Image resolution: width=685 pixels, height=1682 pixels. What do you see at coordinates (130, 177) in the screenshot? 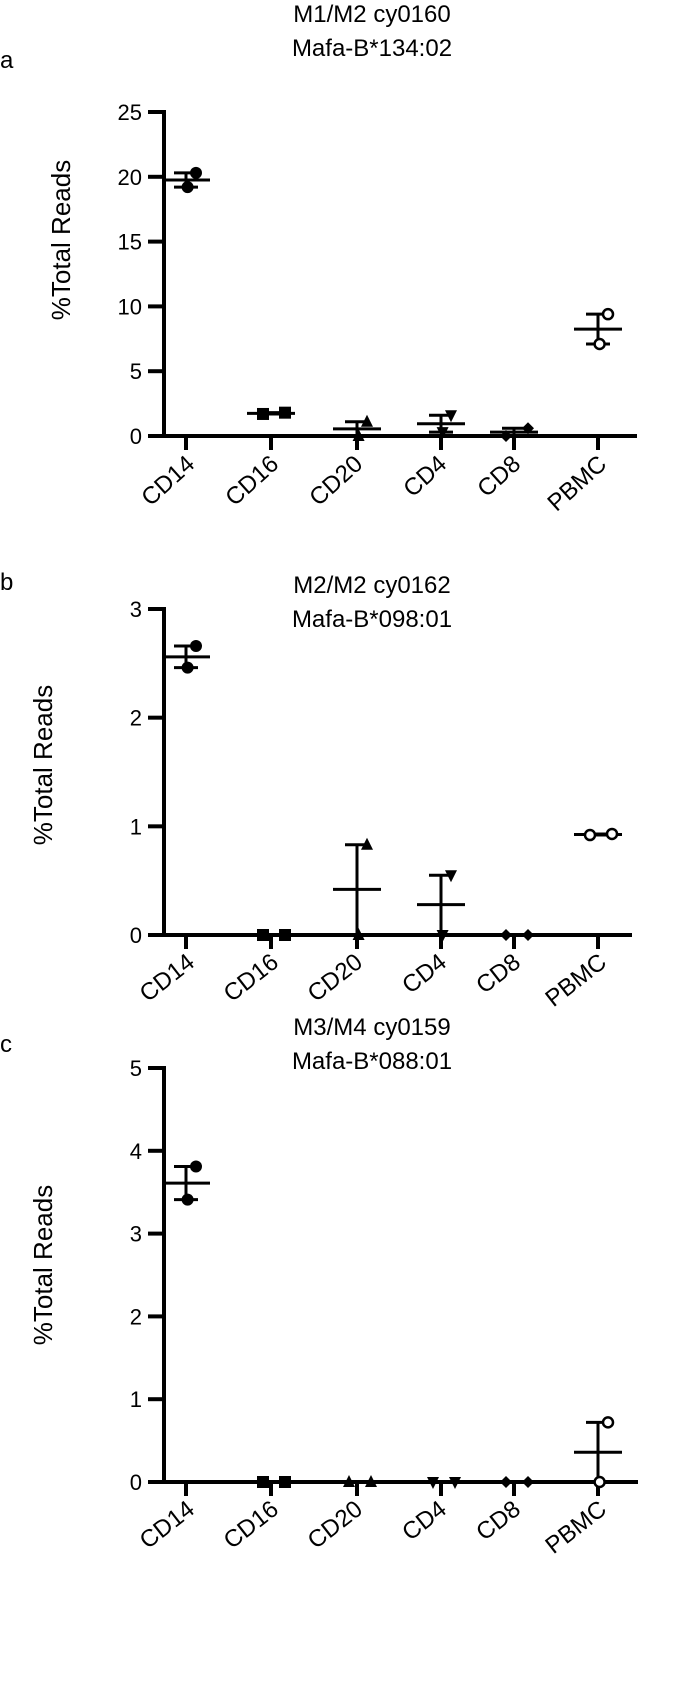
I see `y-tick-label: 20` at bounding box center [130, 177].